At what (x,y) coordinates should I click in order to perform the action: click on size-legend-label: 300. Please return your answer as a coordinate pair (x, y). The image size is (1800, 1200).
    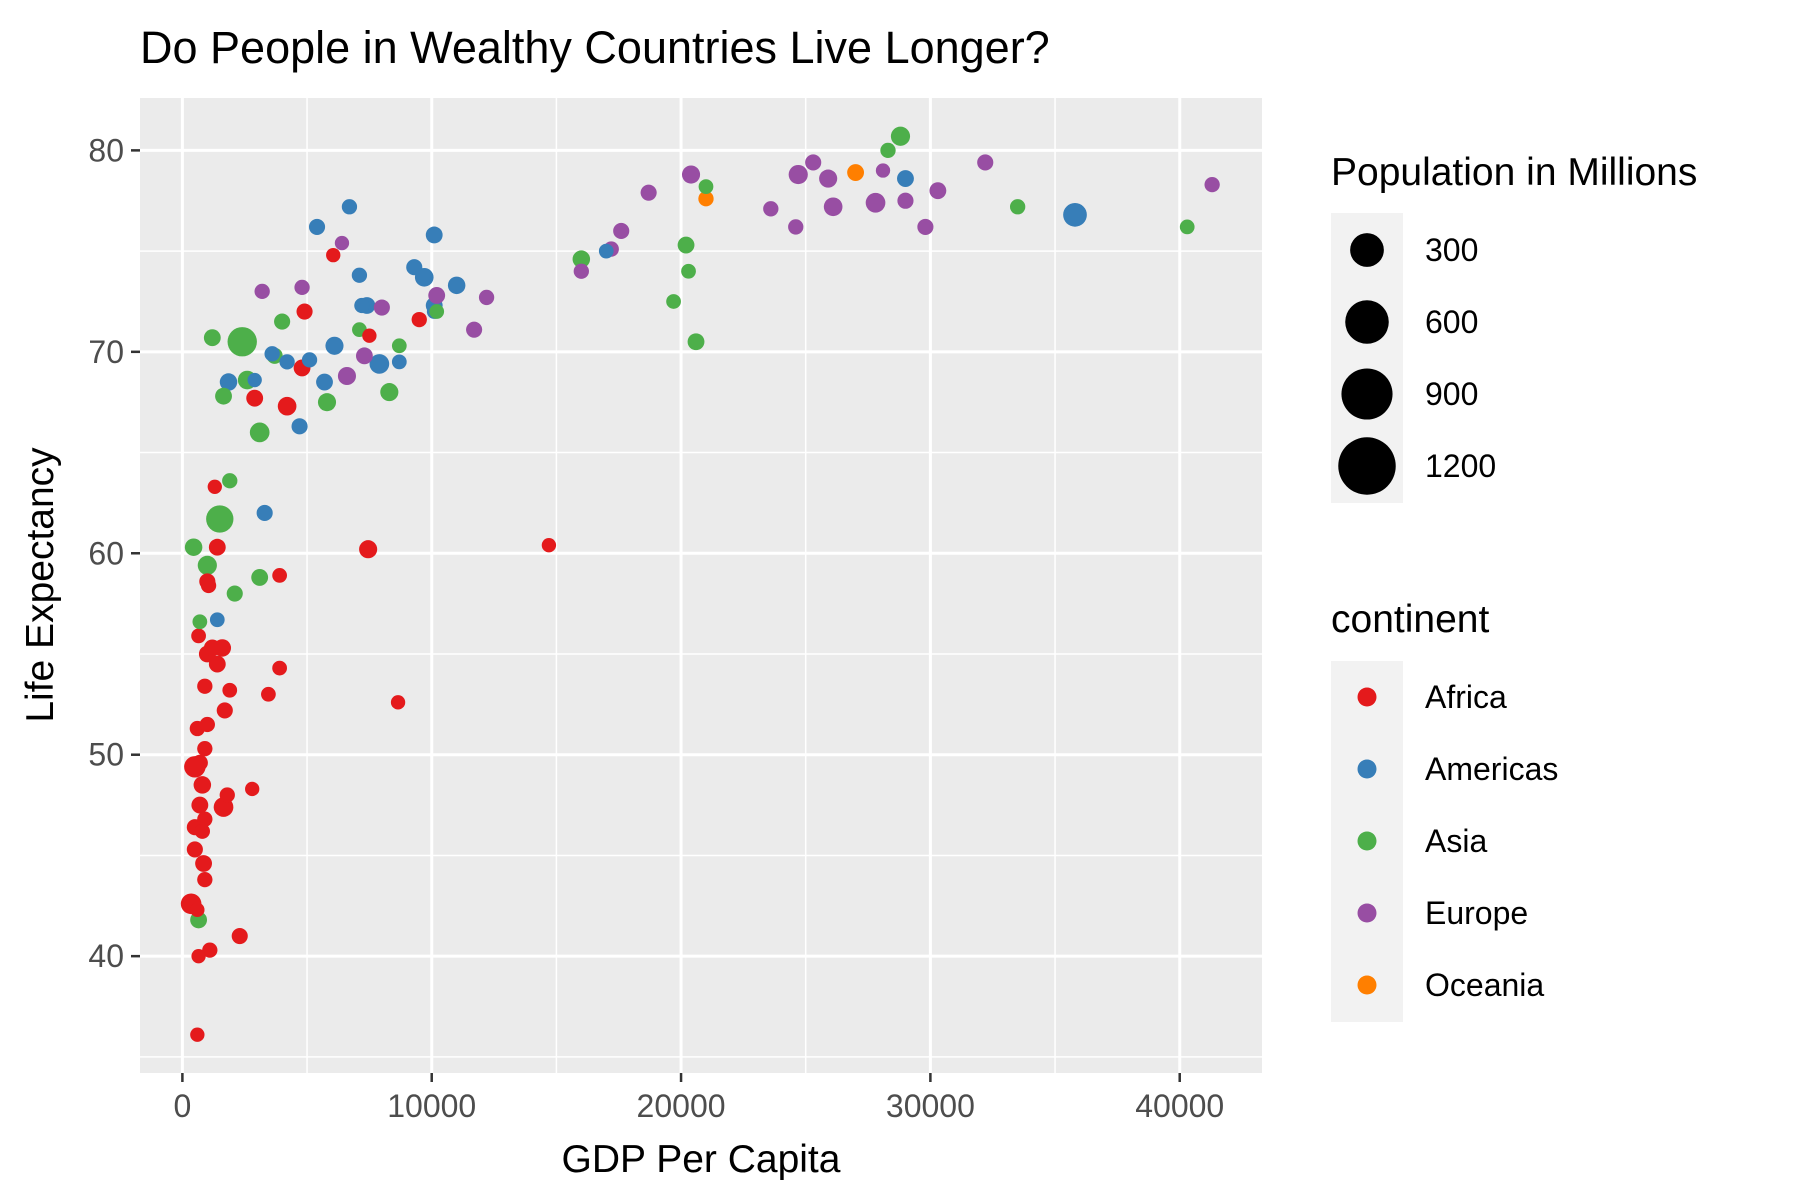
    Looking at the image, I should click on (1451, 250).